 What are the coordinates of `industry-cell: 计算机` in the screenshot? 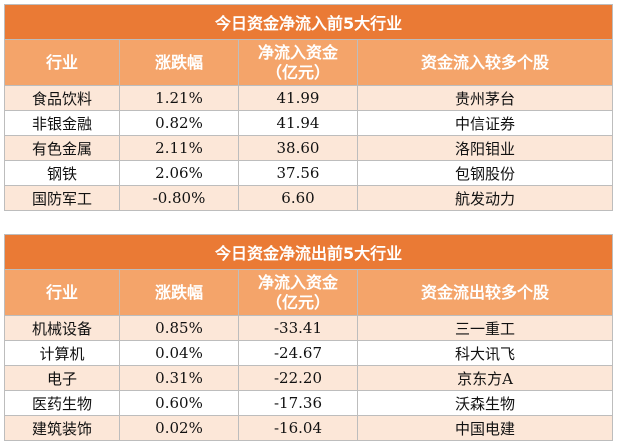 It's located at (62, 353).